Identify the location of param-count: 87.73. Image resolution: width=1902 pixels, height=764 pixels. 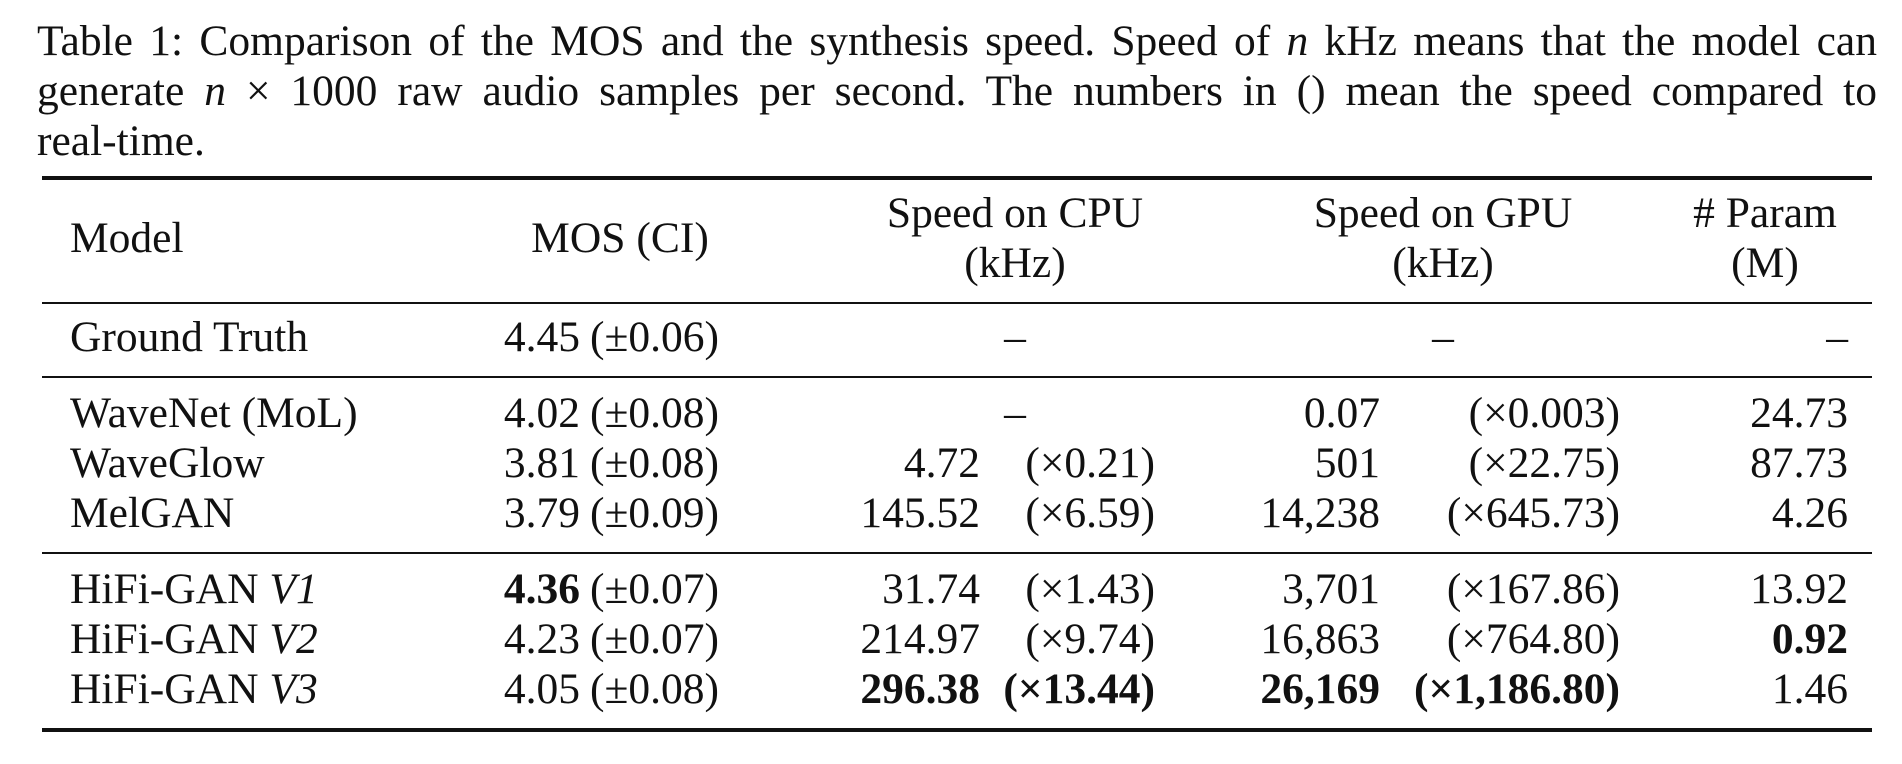
(1799, 463).